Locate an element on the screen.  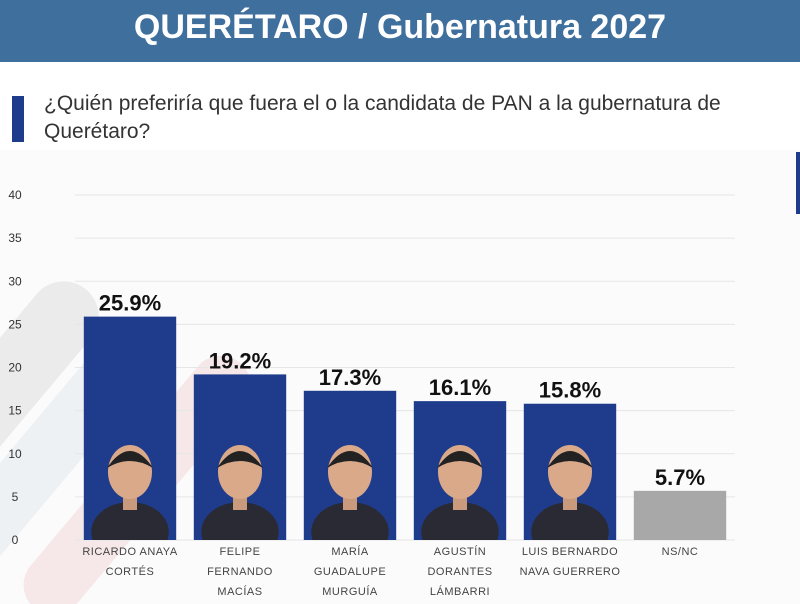
x-tick-label: LUIS BERNARDO NAVA GUERRERO is located at coordinates (570, 562).